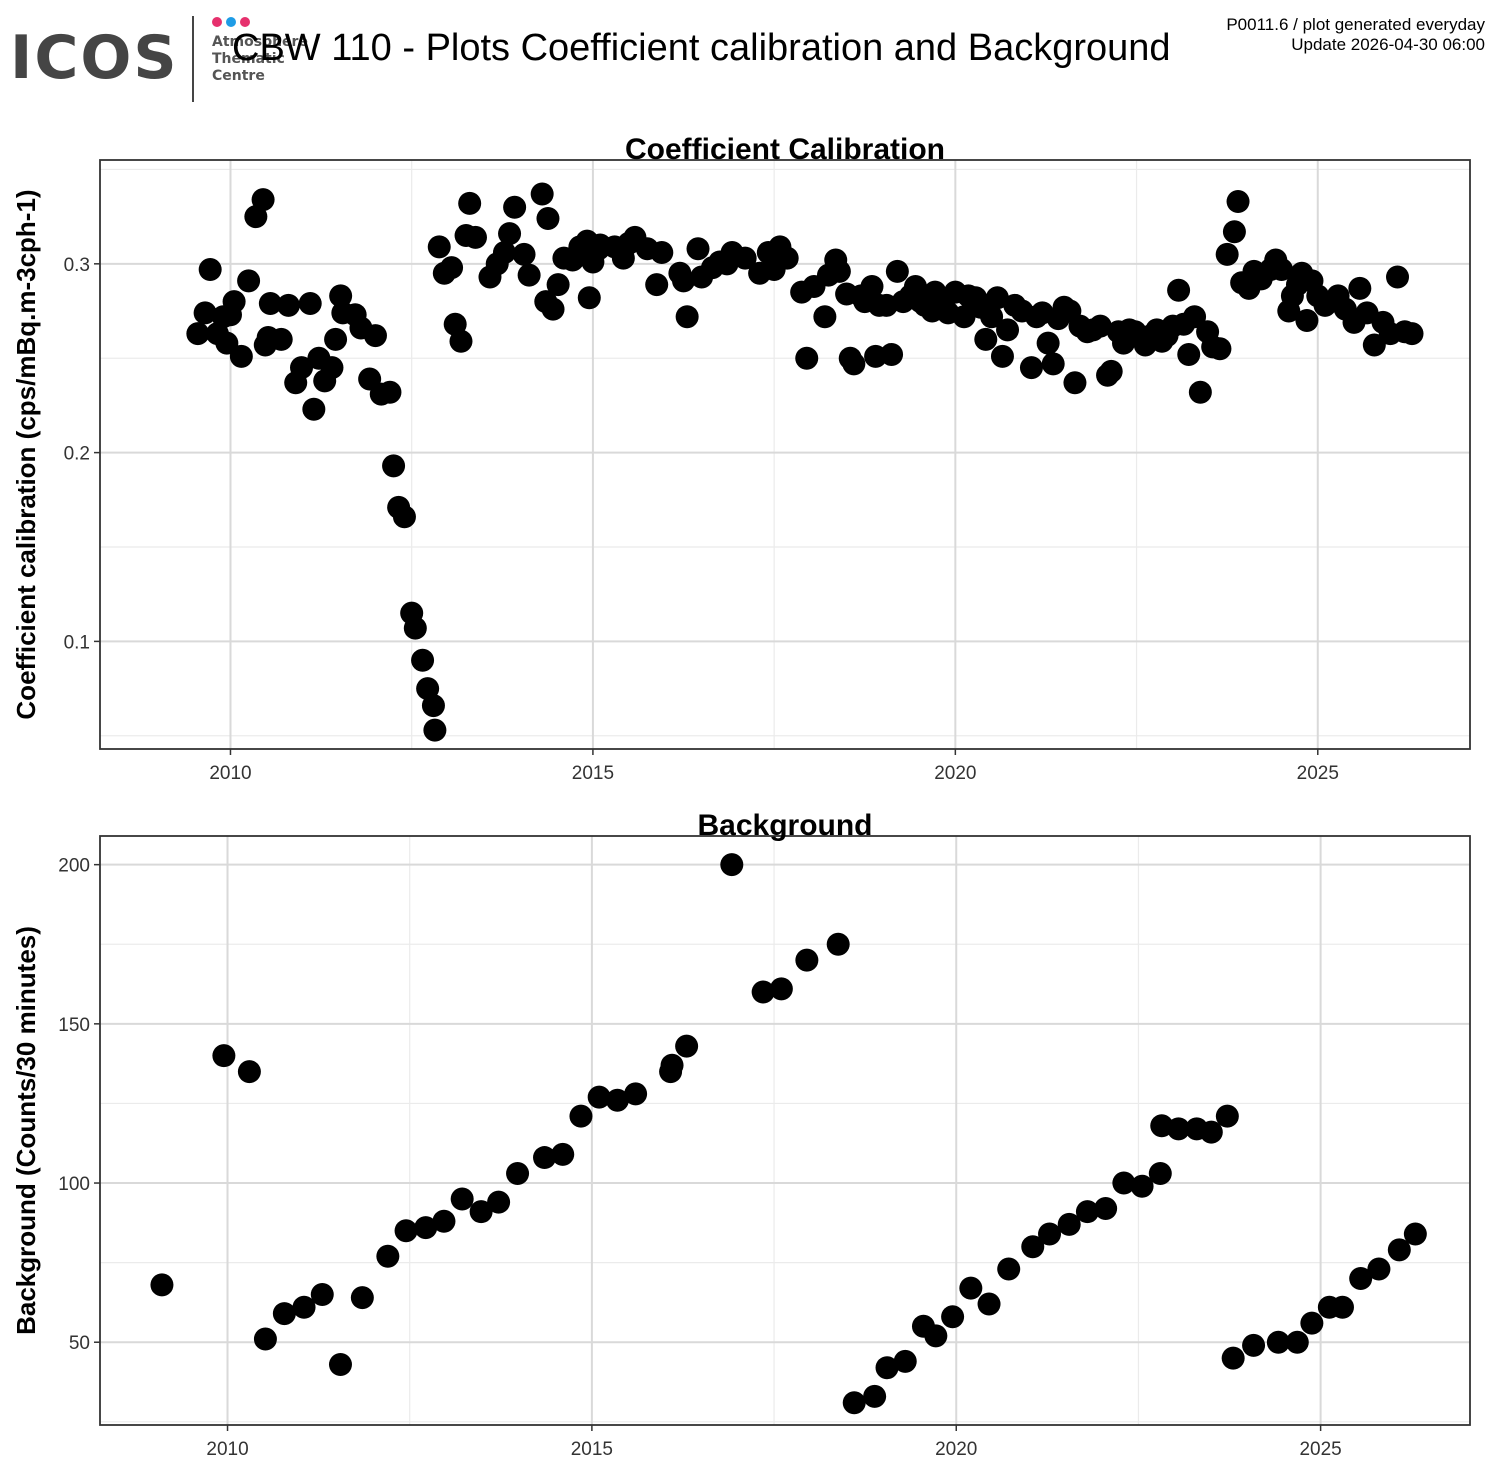  Describe the element at coordinates (77, 454) in the screenshot. I see `y-tick-label: 0.2` at that location.